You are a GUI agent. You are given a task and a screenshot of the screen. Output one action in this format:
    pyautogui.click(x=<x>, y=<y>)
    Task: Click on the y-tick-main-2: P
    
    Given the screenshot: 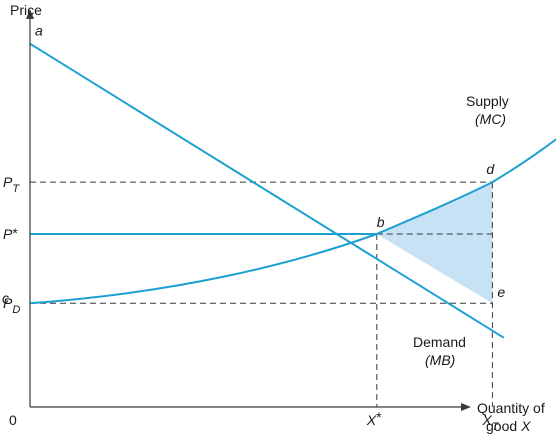 What is the action you would take?
    pyautogui.click(x=8, y=303)
    